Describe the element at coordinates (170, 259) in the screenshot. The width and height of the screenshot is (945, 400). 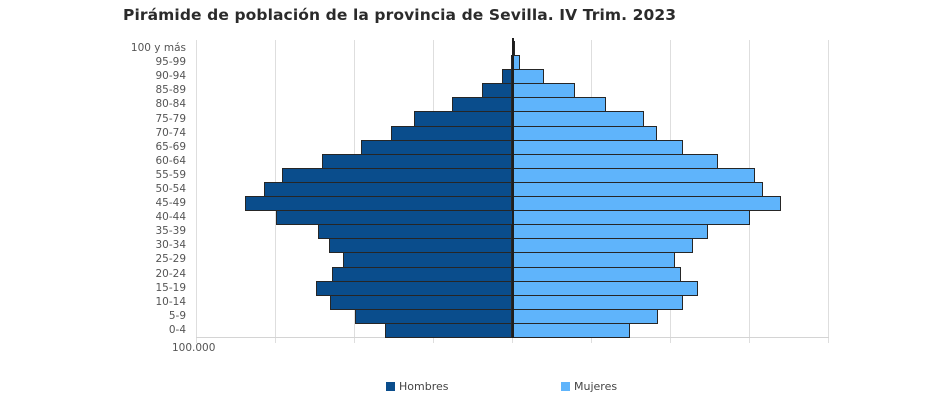
I see `y-axis-label: 25-29` at that location.